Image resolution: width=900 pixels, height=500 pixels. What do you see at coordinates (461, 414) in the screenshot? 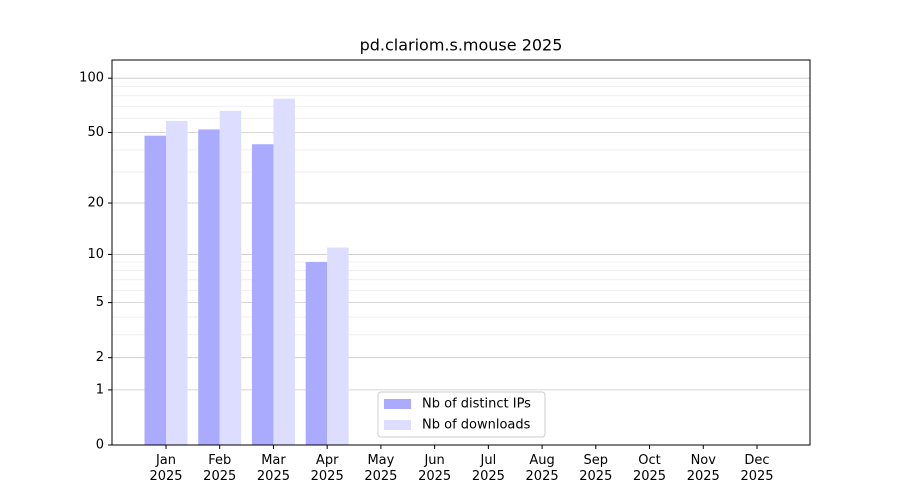
I see `legend-box` at bounding box center [461, 414].